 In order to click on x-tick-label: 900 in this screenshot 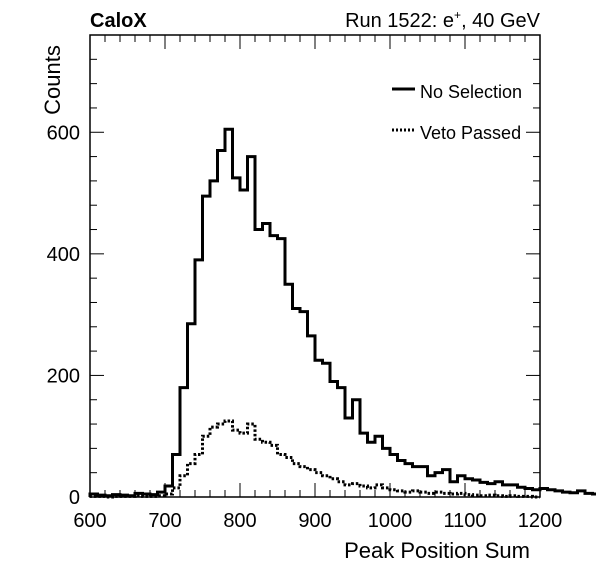, I will do `click(314, 521)`.